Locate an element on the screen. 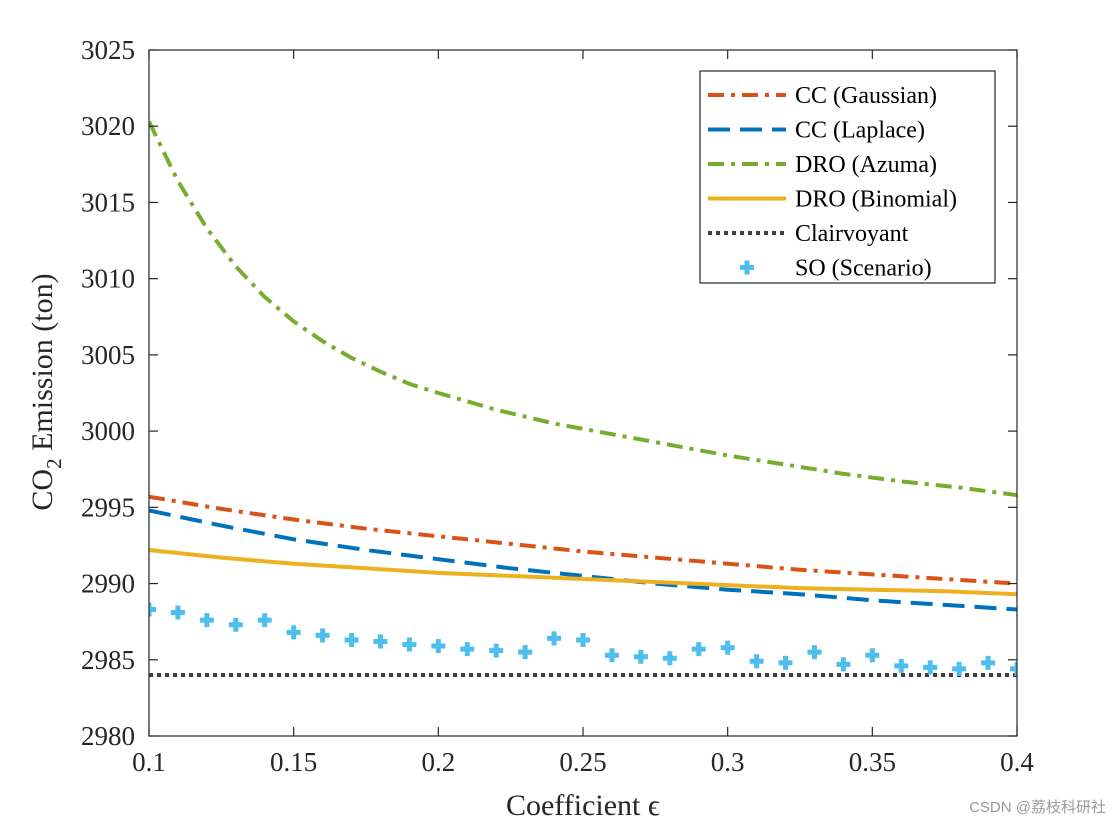 The height and width of the screenshot is (827, 1119). y-tick-label: 2995 is located at coordinates (108, 507).